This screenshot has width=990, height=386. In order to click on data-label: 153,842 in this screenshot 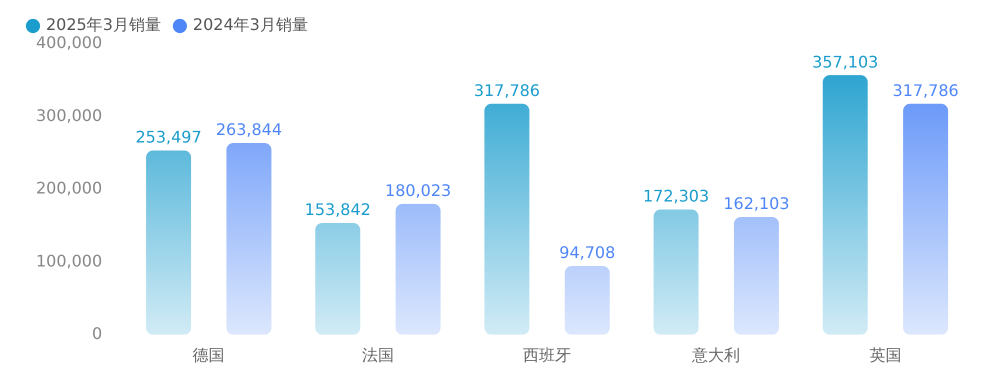, I will do `click(337, 210)`.